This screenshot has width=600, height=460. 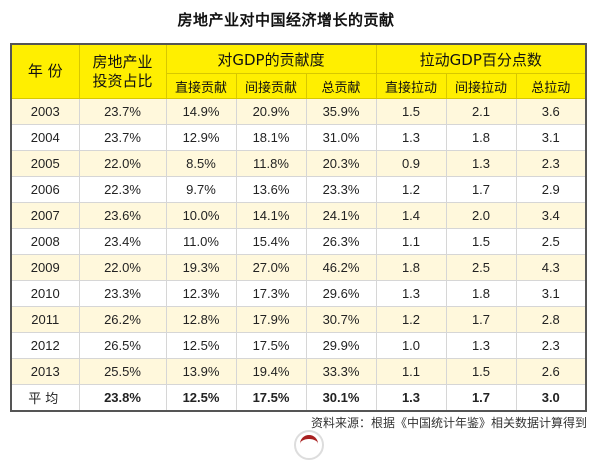 I want to click on cell-year: 2006, so click(x=45, y=189).